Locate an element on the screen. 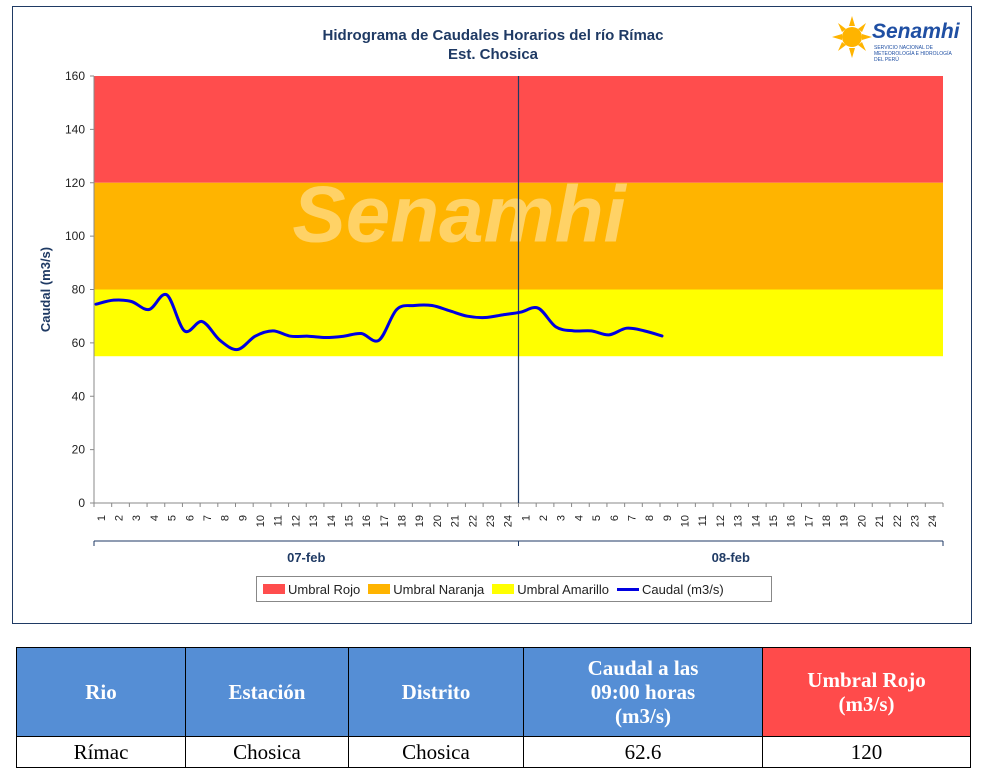 This screenshot has width=986, height=777. x-tick-label-20: 21 is located at coordinates (456, 521).